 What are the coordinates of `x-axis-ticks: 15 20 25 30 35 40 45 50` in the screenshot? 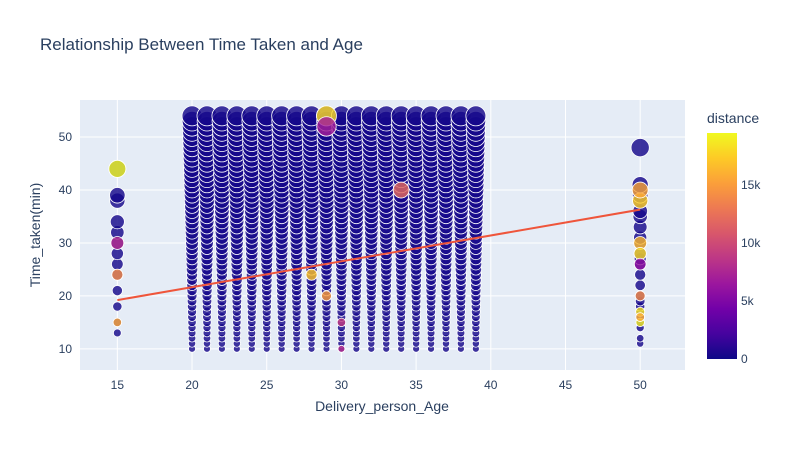 It's located at (379, 385).